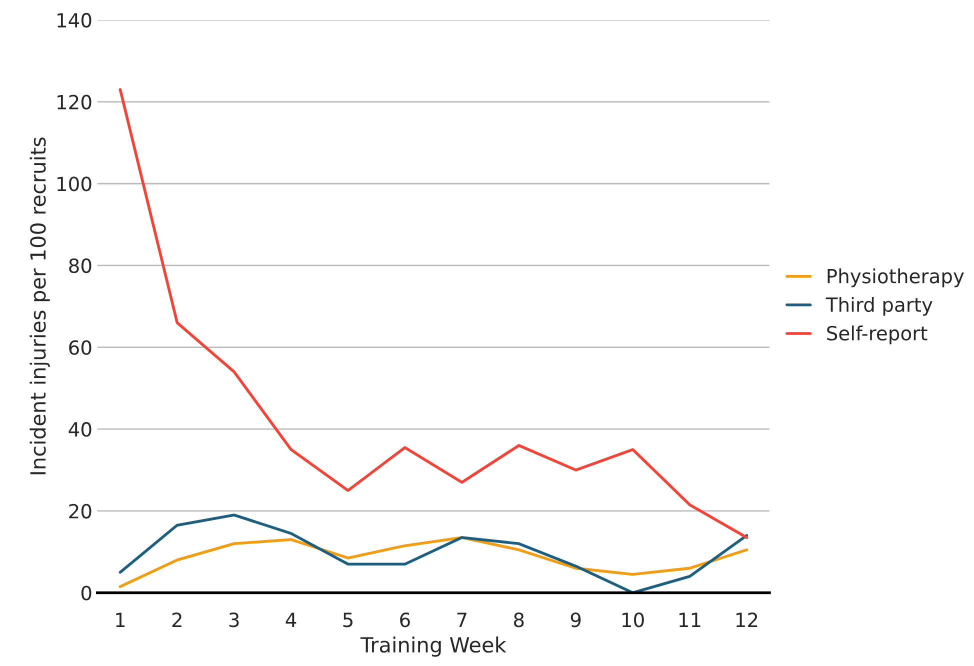  Describe the element at coordinates (40, 305) in the screenshot. I see `y-axis-title: Incident injuries per 100 recruits` at that location.